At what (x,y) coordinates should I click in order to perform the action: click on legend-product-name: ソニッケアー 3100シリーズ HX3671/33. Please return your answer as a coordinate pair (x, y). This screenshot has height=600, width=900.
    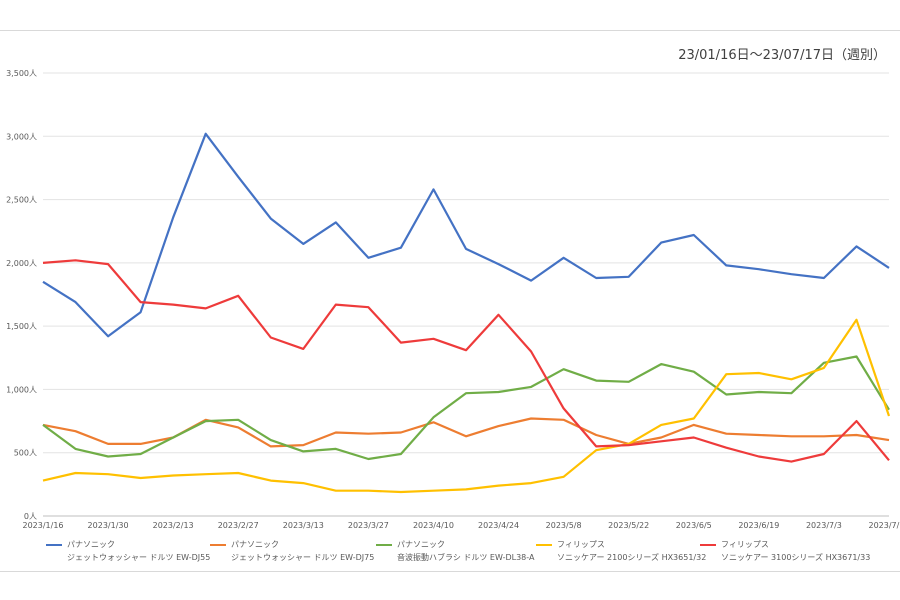
    Looking at the image, I should click on (796, 557).